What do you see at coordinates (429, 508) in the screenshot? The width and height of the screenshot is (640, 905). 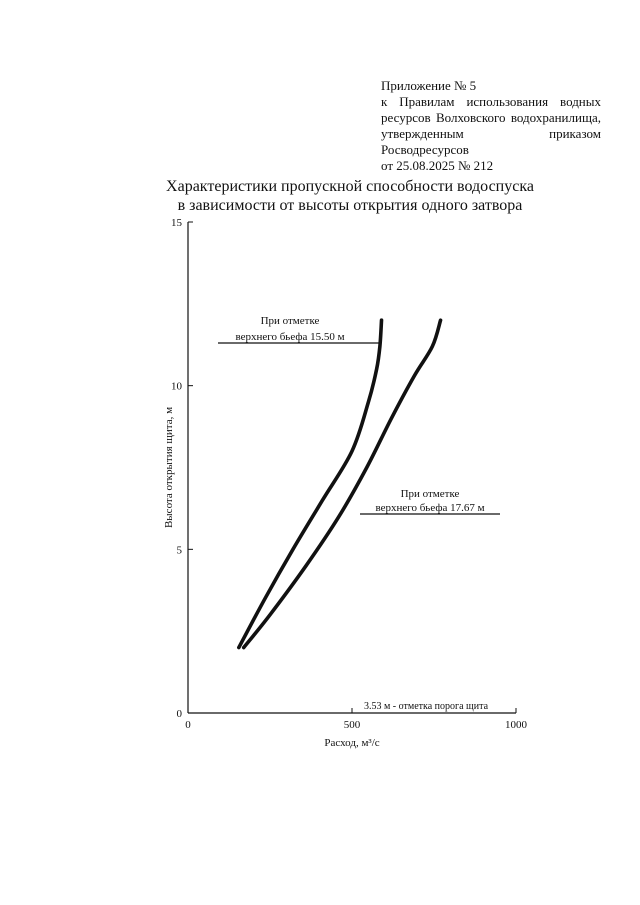 I see `series-2-label-line-2: верхнего бьефа 17.67 м` at bounding box center [429, 508].